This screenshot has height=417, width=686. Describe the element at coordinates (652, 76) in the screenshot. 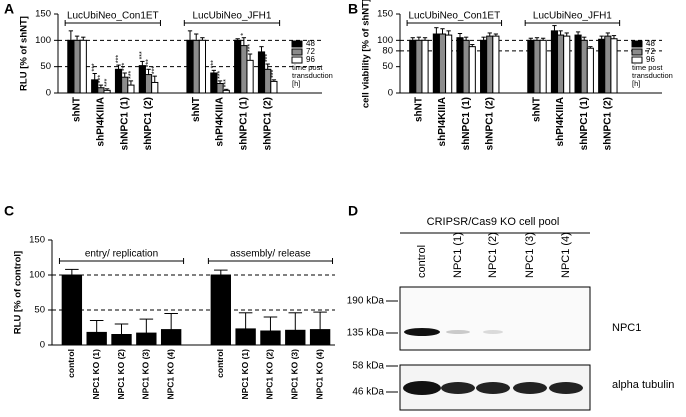

I see `legend-title: time post transduction [h]` at that location.